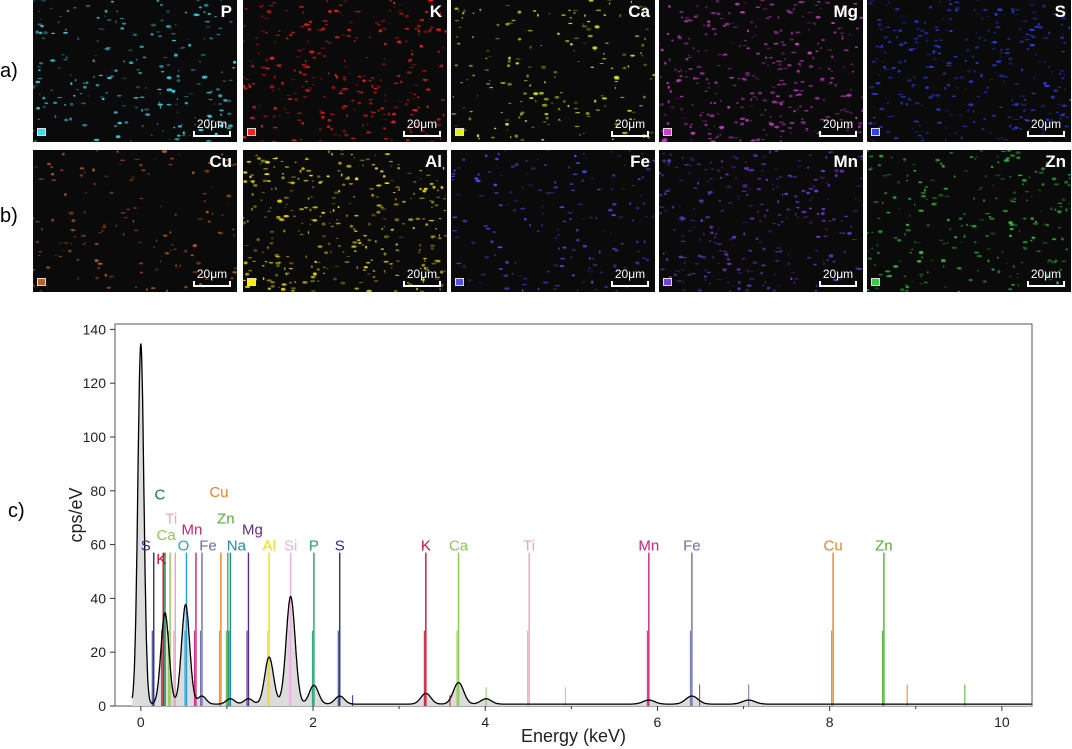 This screenshot has height=749, width=1072. I want to click on y-tick-label: 100, so click(95, 437).